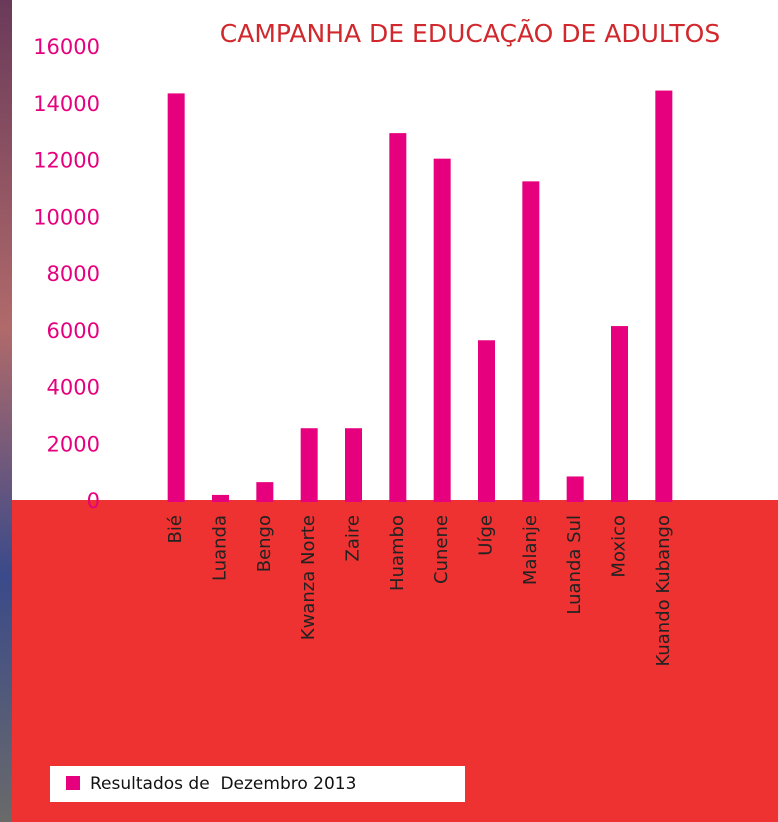 The height and width of the screenshot is (822, 778). Describe the element at coordinates (66, 104) in the screenshot. I see `y-tick-label: 14000` at that location.